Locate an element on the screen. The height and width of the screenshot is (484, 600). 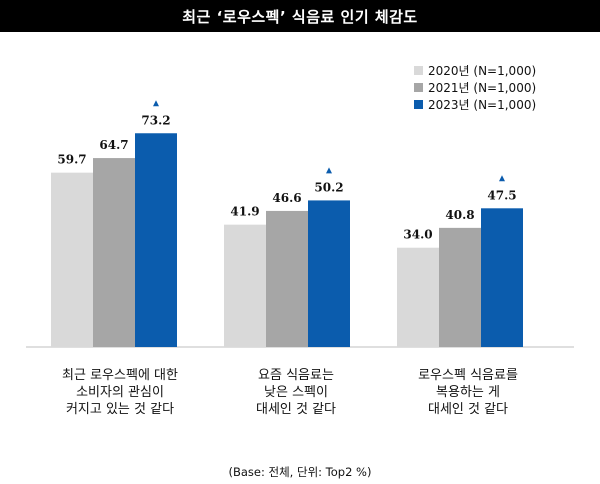
legend-swatch-2020 is located at coordinates (418, 70).